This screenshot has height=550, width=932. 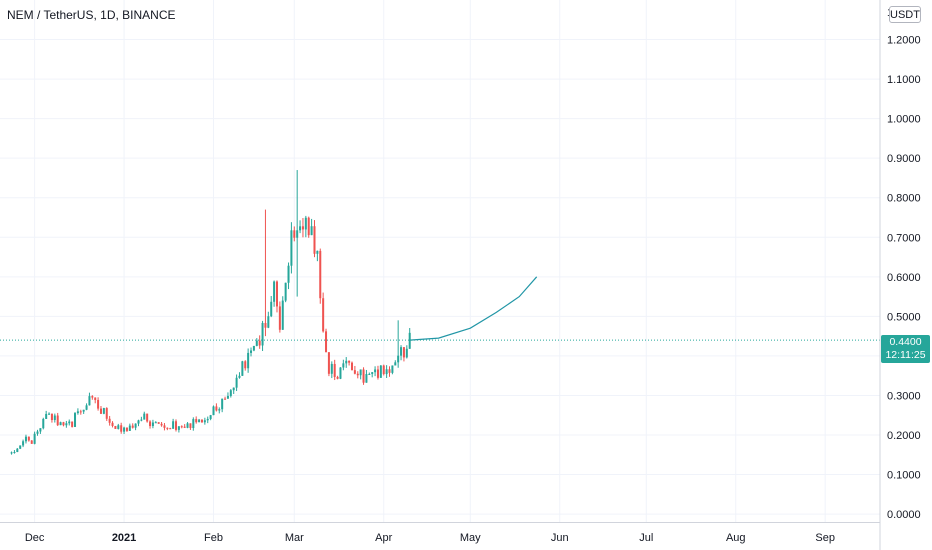 What do you see at coordinates (904, 41) in the screenshot?
I see `price-tick-label: 1.2000` at bounding box center [904, 41].